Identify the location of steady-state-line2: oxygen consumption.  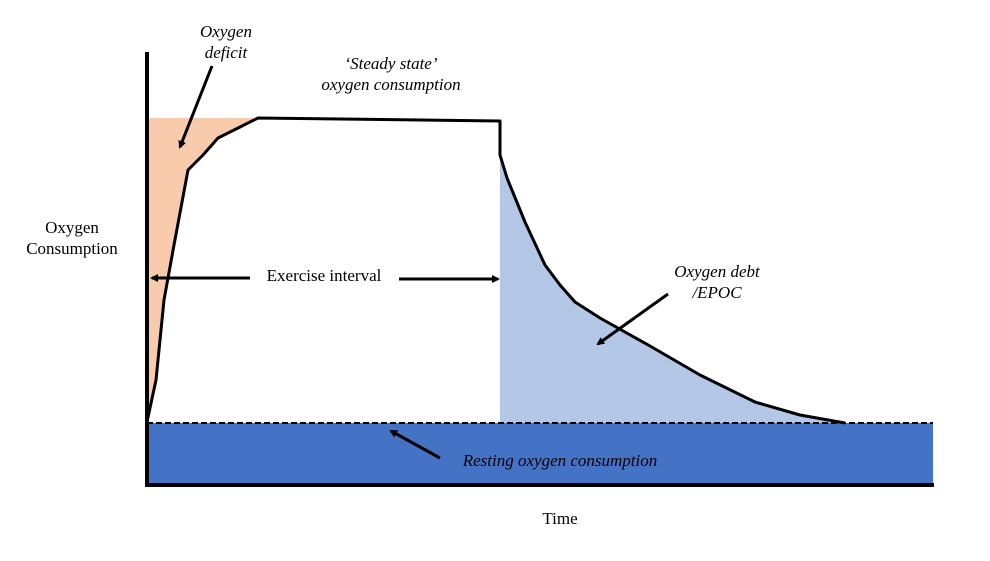
(391, 84).